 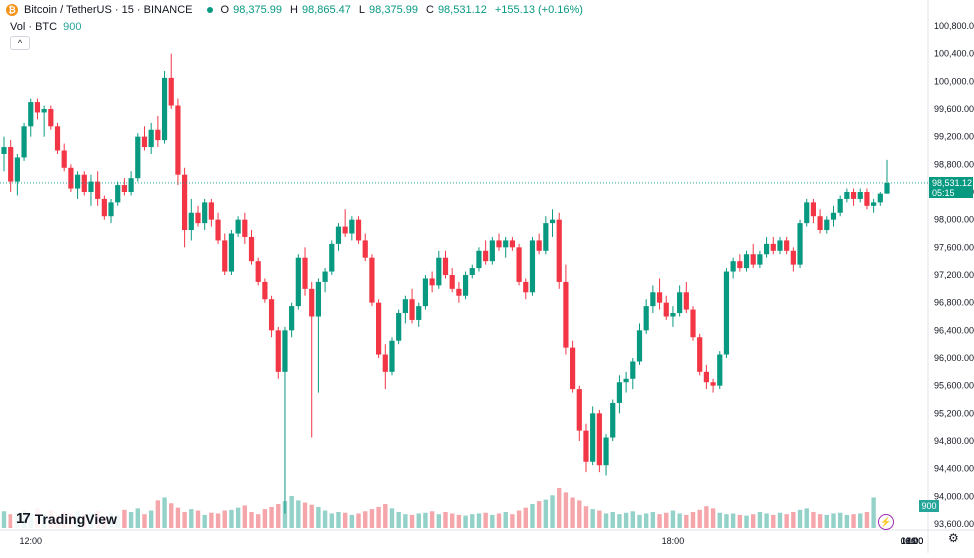 I want to click on collapse-legend-button: ^, so click(x=20, y=43).